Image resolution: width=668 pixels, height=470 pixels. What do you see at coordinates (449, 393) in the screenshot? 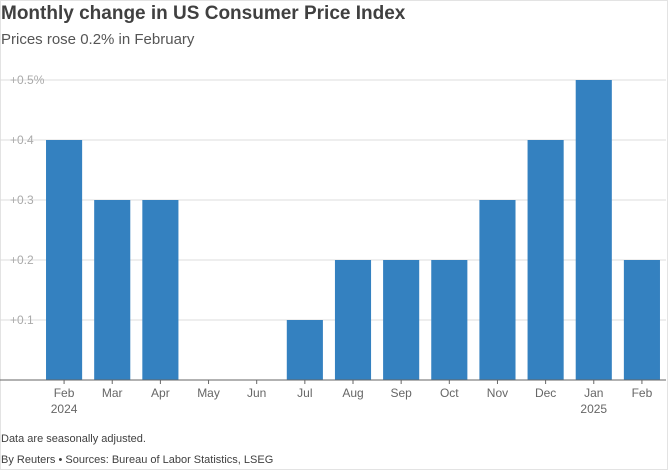
I see `x-tick-label: Oct` at bounding box center [449, 393].